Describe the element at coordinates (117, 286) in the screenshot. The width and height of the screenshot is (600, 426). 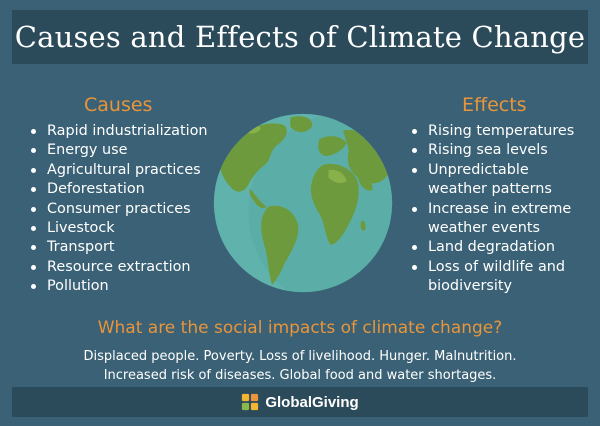
I see `cause-item: Pollution` at that location.